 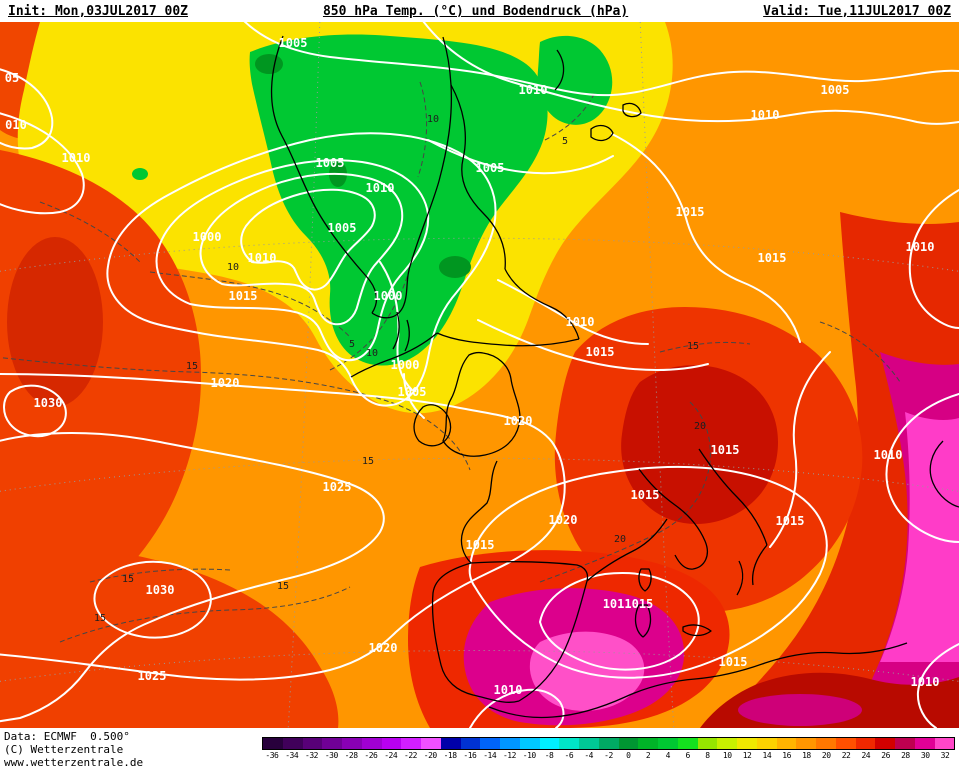 What do you see at coordinates (885, 755) in the screenshot?
I see `colorbar-tick-label: 26` at bounding box center [885, 755].